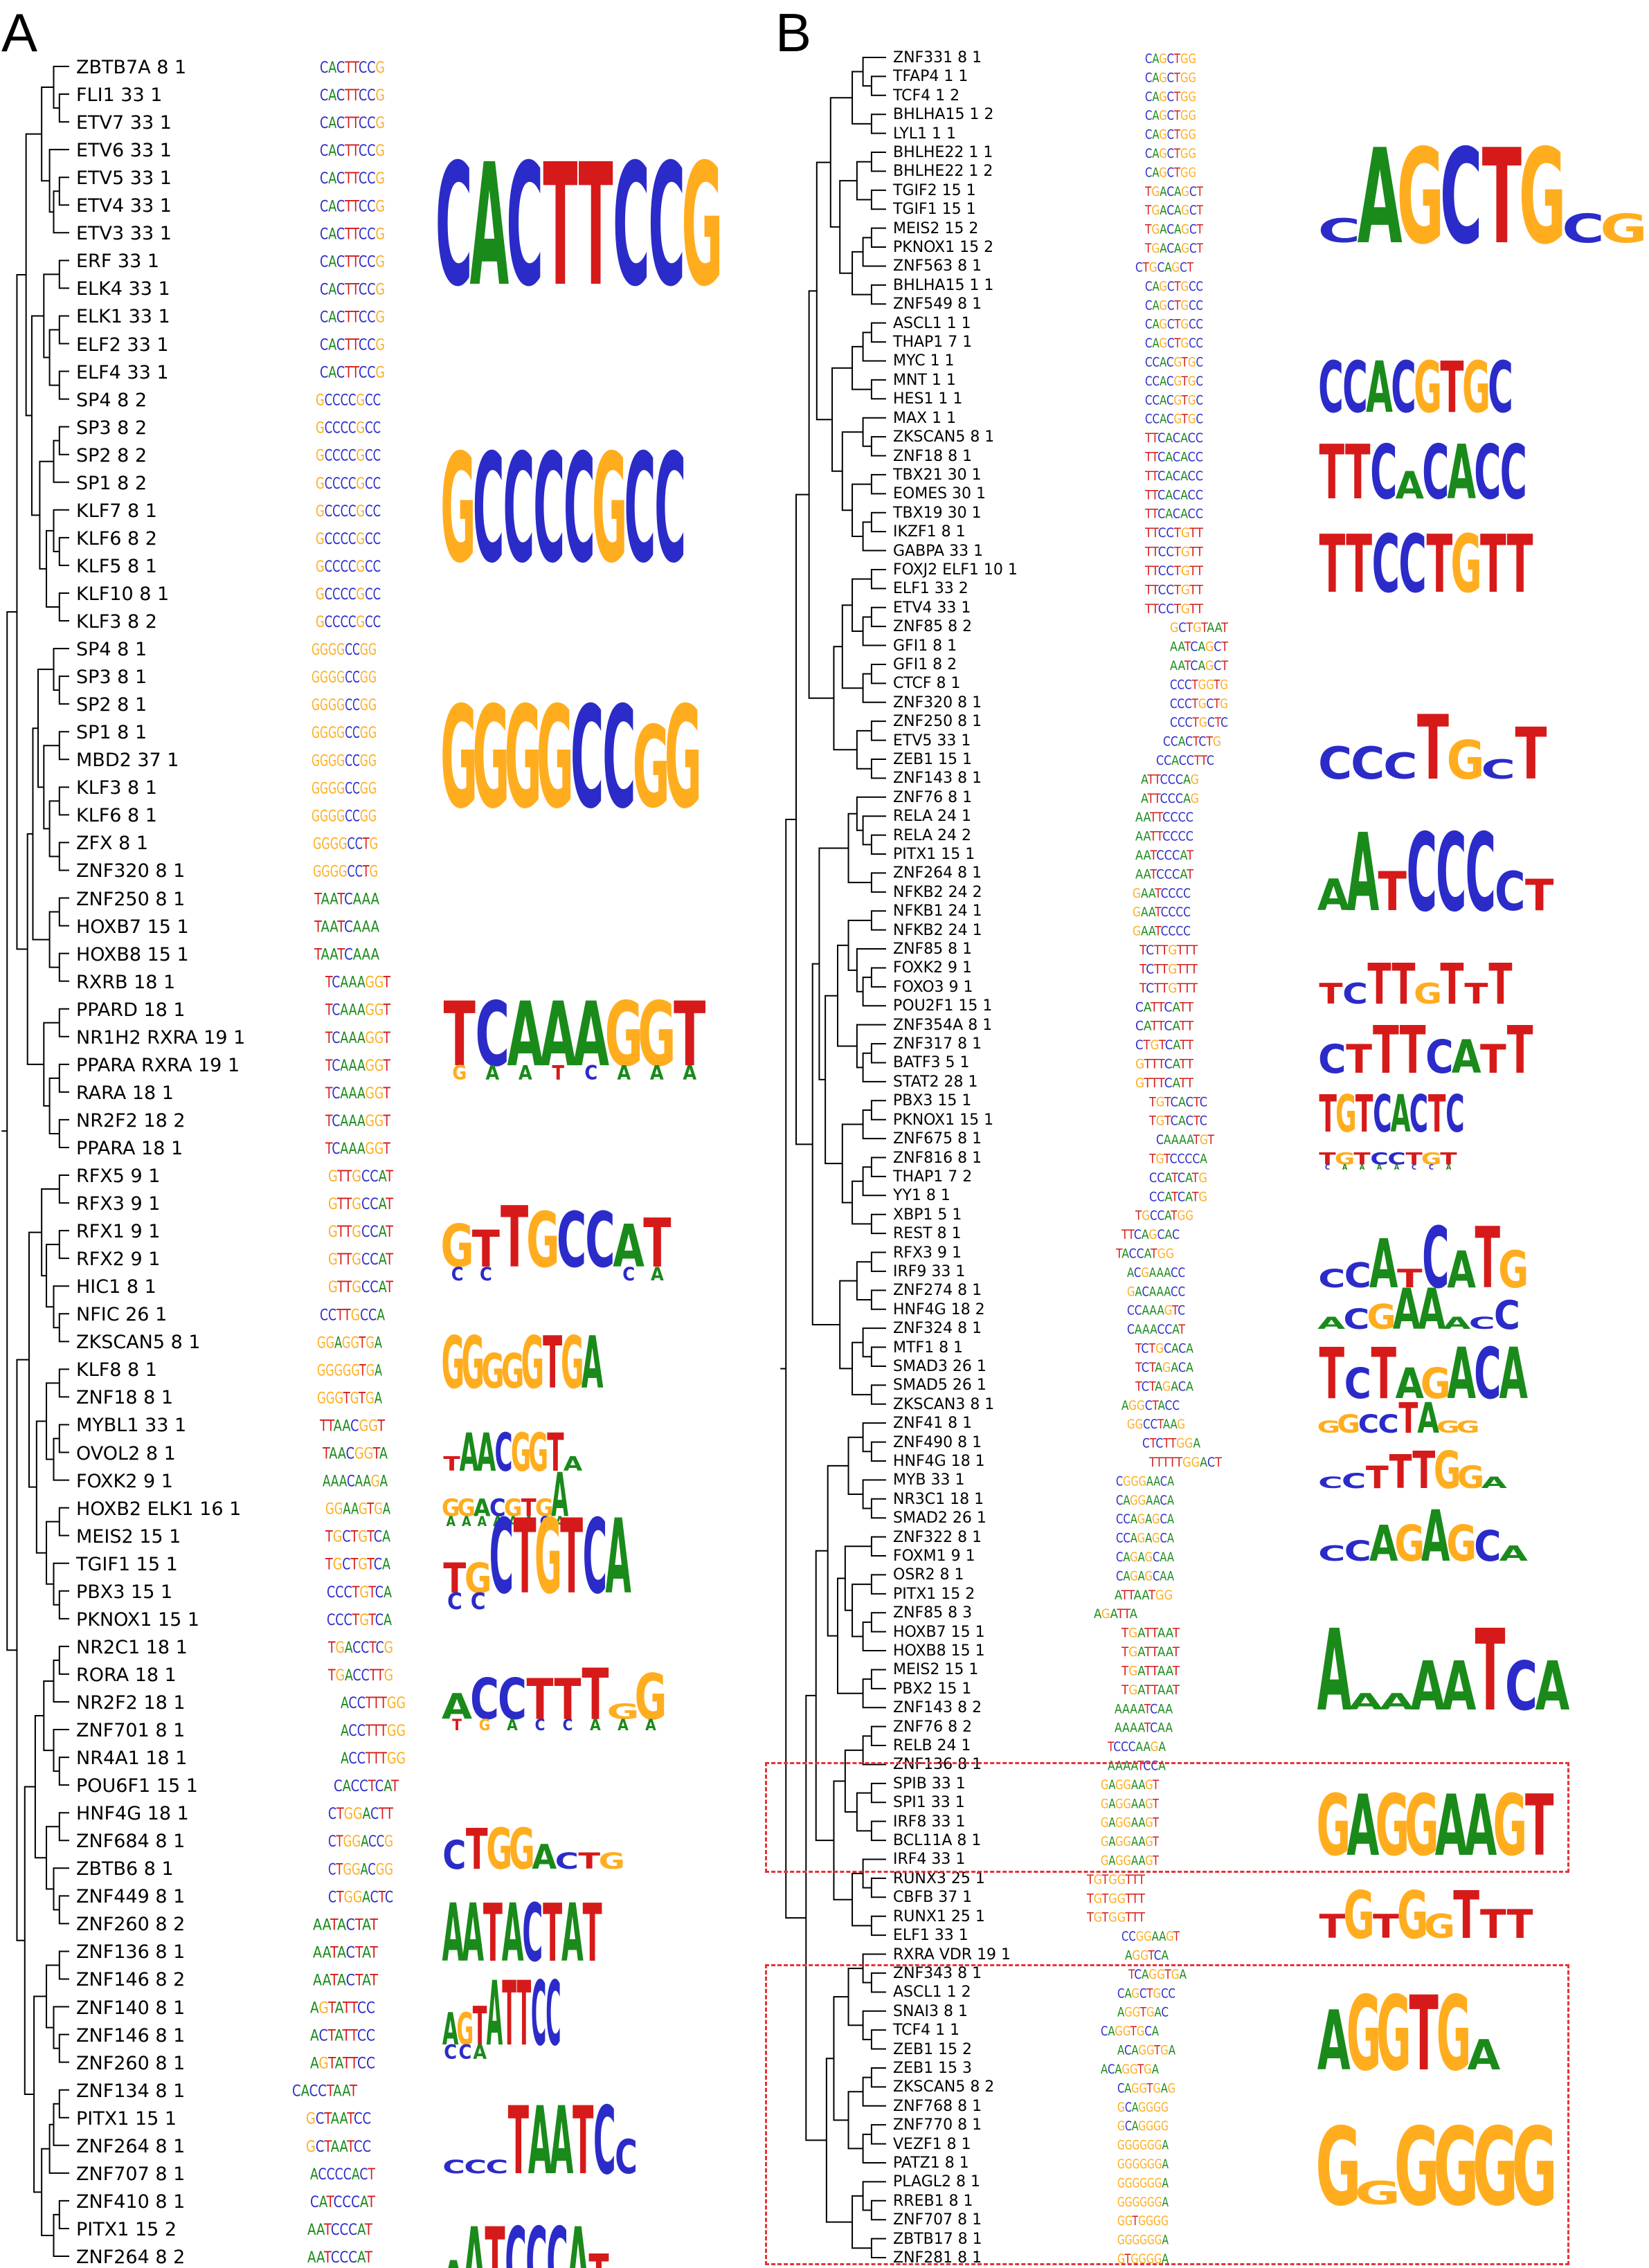 This screenshot has width=1649, height=2268. Describe the element at coordinates (132, 1647) in the screenshot. I see `motif-label: NR2C1 18 1` at that location.